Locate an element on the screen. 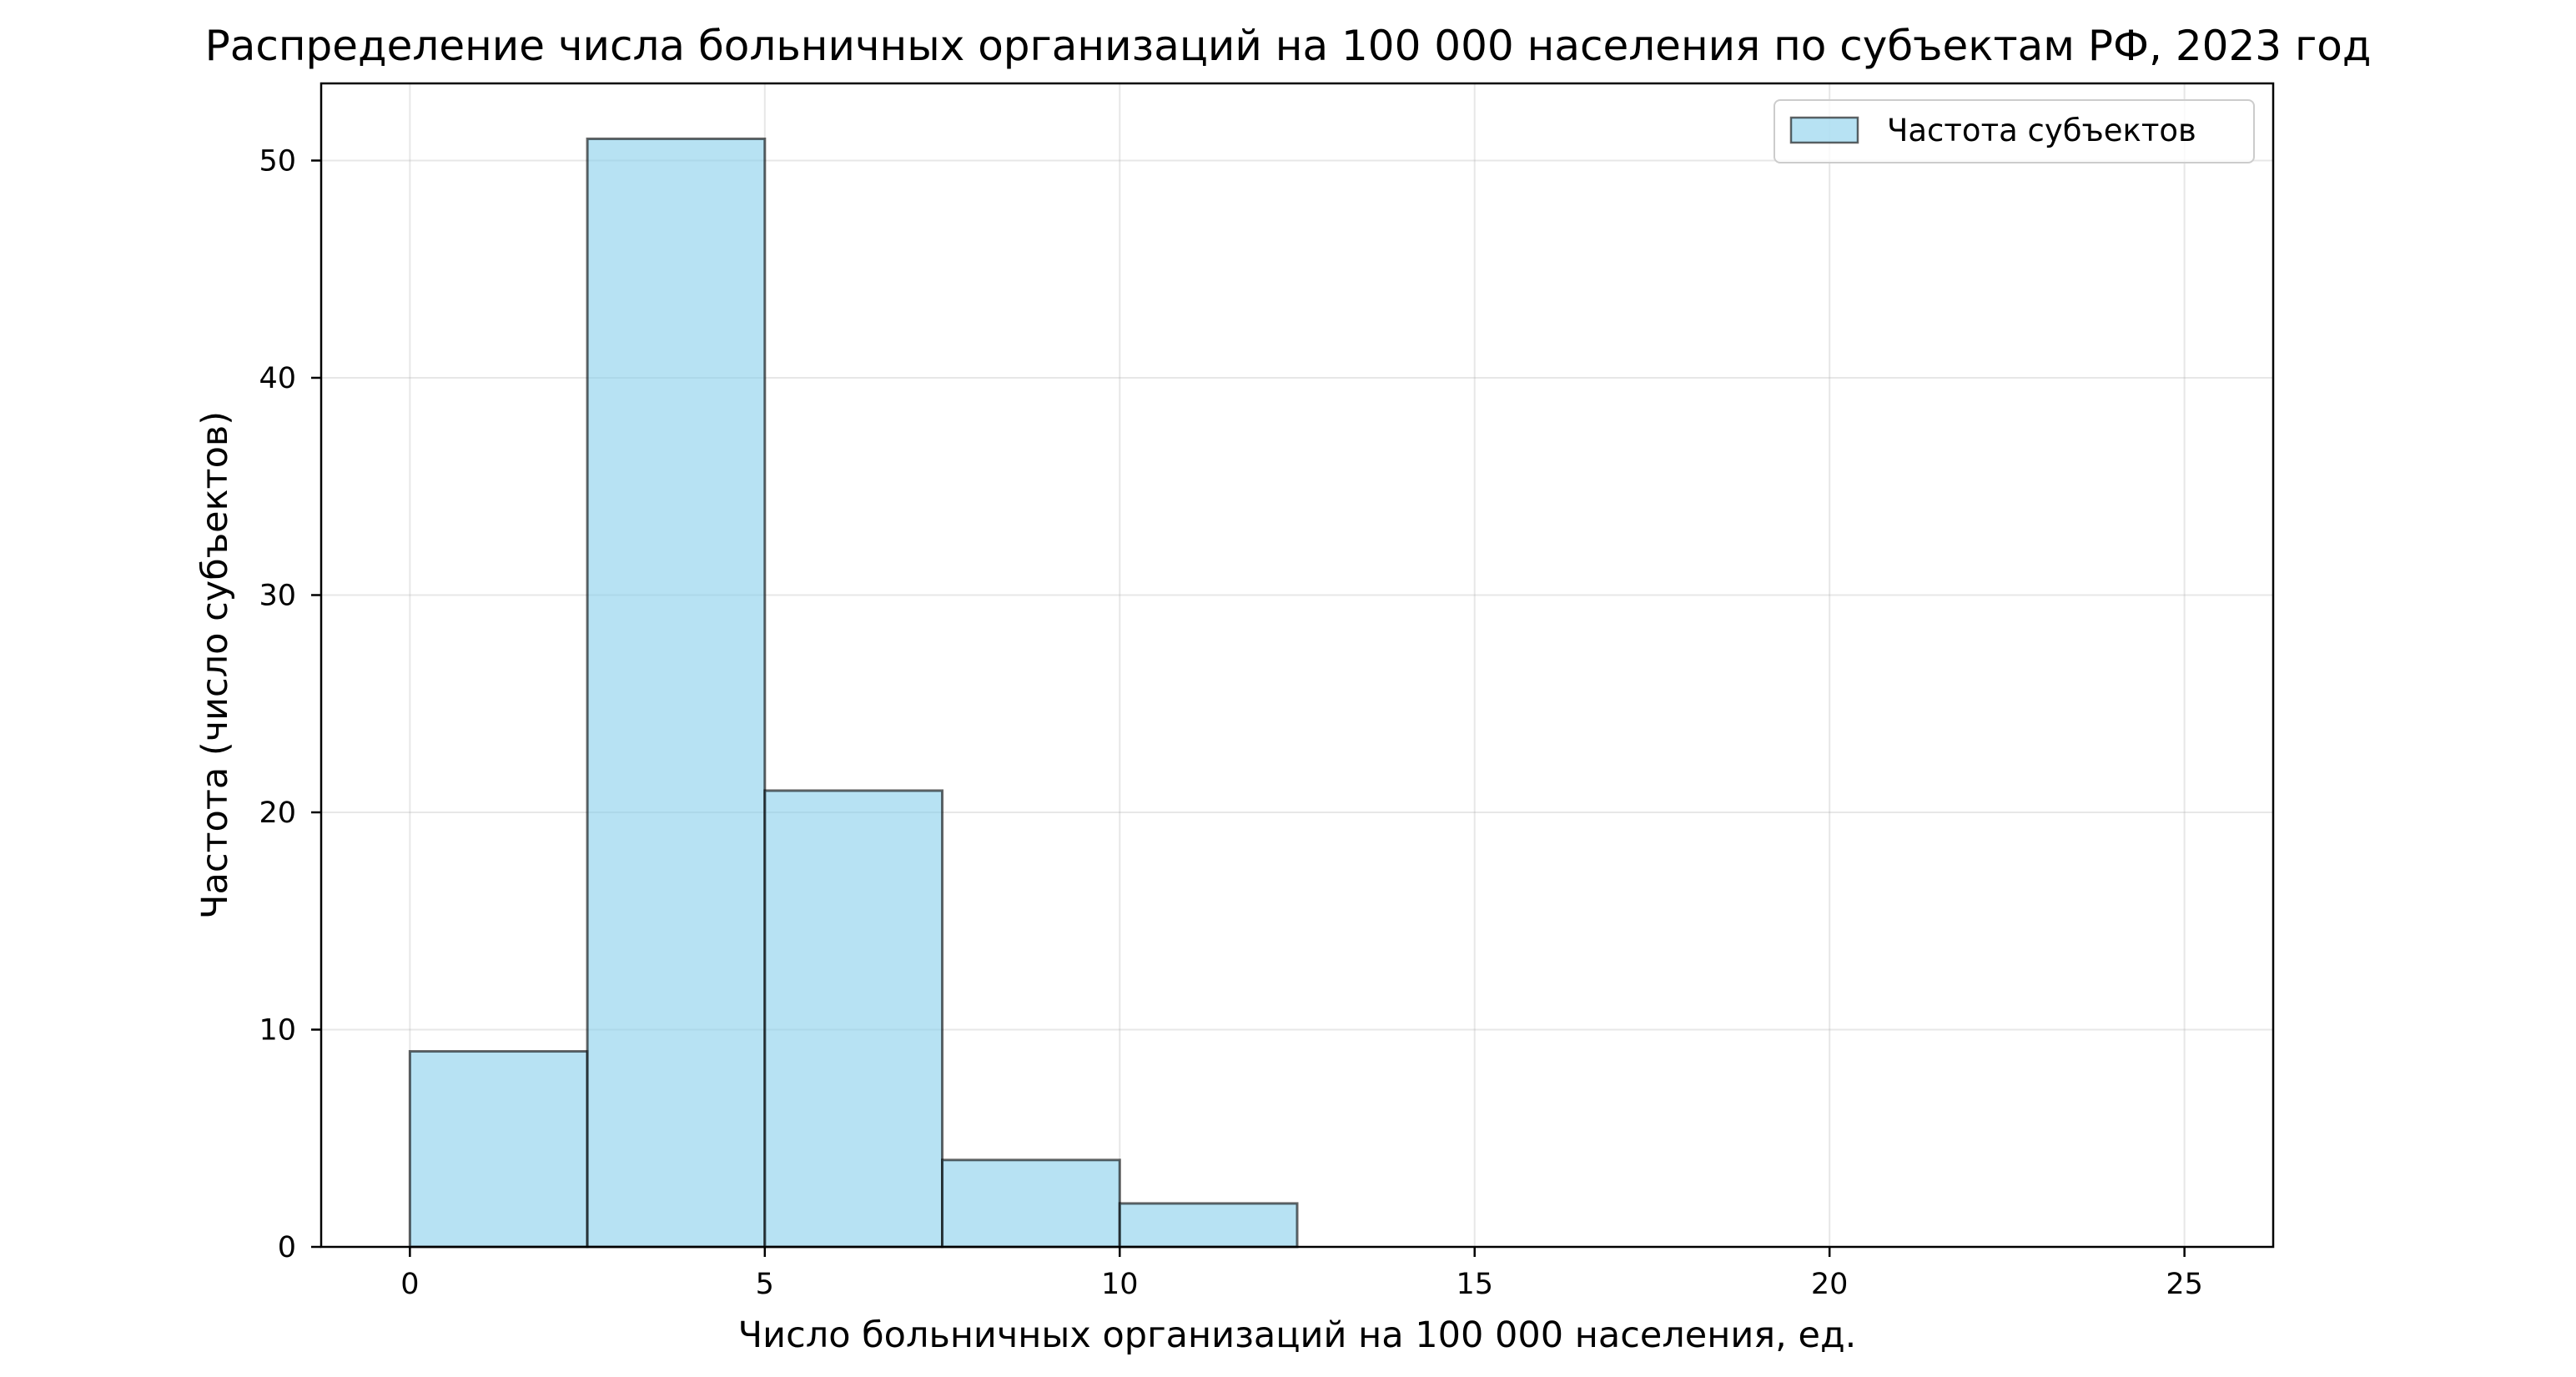 This screenshot has height=1377, width=2576. y-tick-label: 0 is located at coordinates (287, 1247).